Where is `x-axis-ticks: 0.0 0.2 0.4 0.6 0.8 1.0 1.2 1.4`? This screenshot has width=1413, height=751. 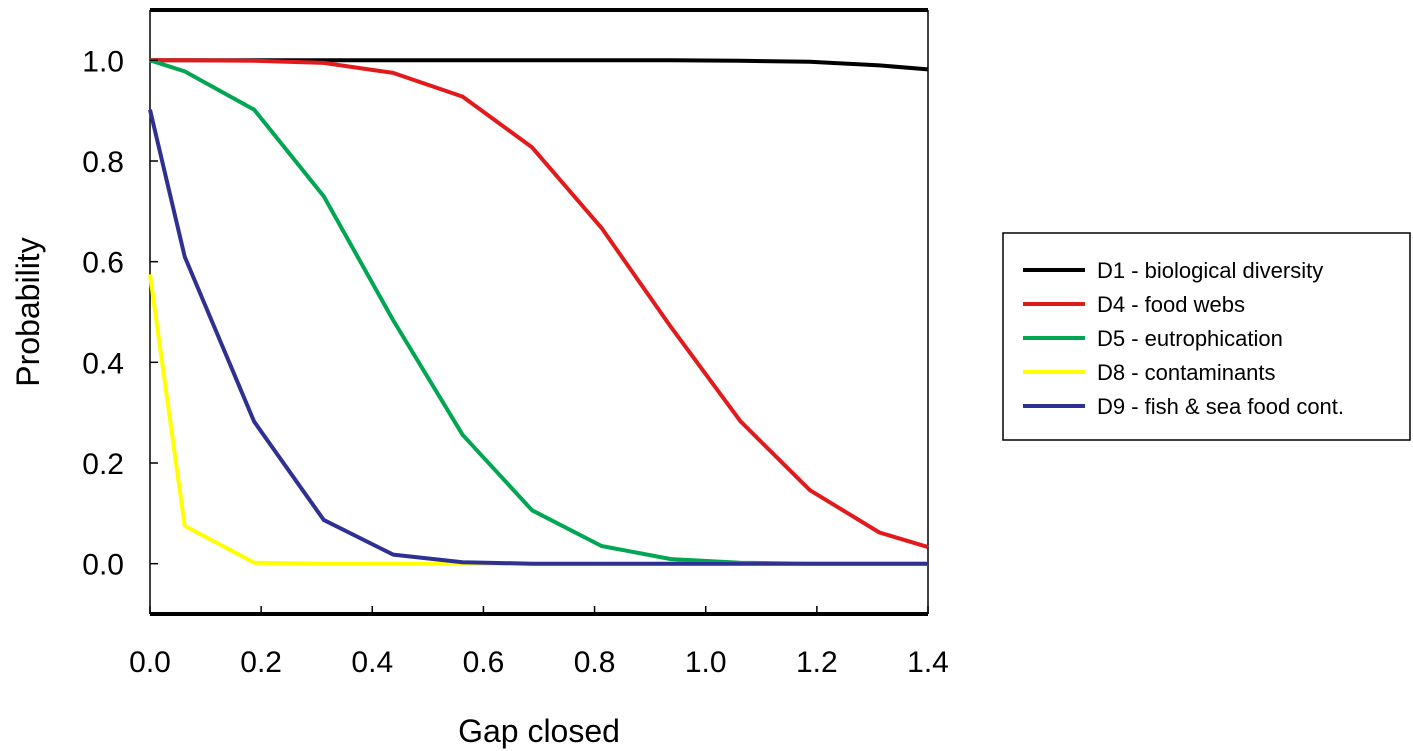 x-axis-ticks: 0.0 0.2 0.4 0.6 0.8 1.0 1.2 1.4 is located at coordinates (539, 642).